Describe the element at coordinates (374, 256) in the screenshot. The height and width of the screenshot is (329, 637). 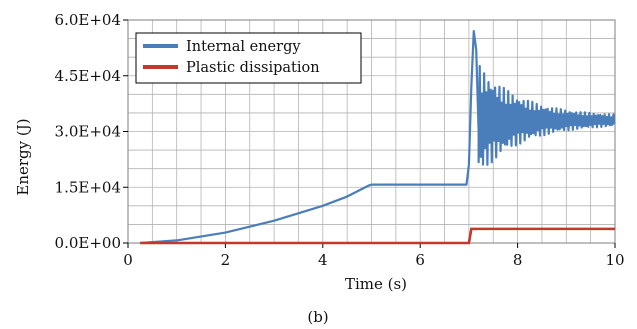
I see `x-axis-ticks: 0 2 4 6 8 10` at that location.